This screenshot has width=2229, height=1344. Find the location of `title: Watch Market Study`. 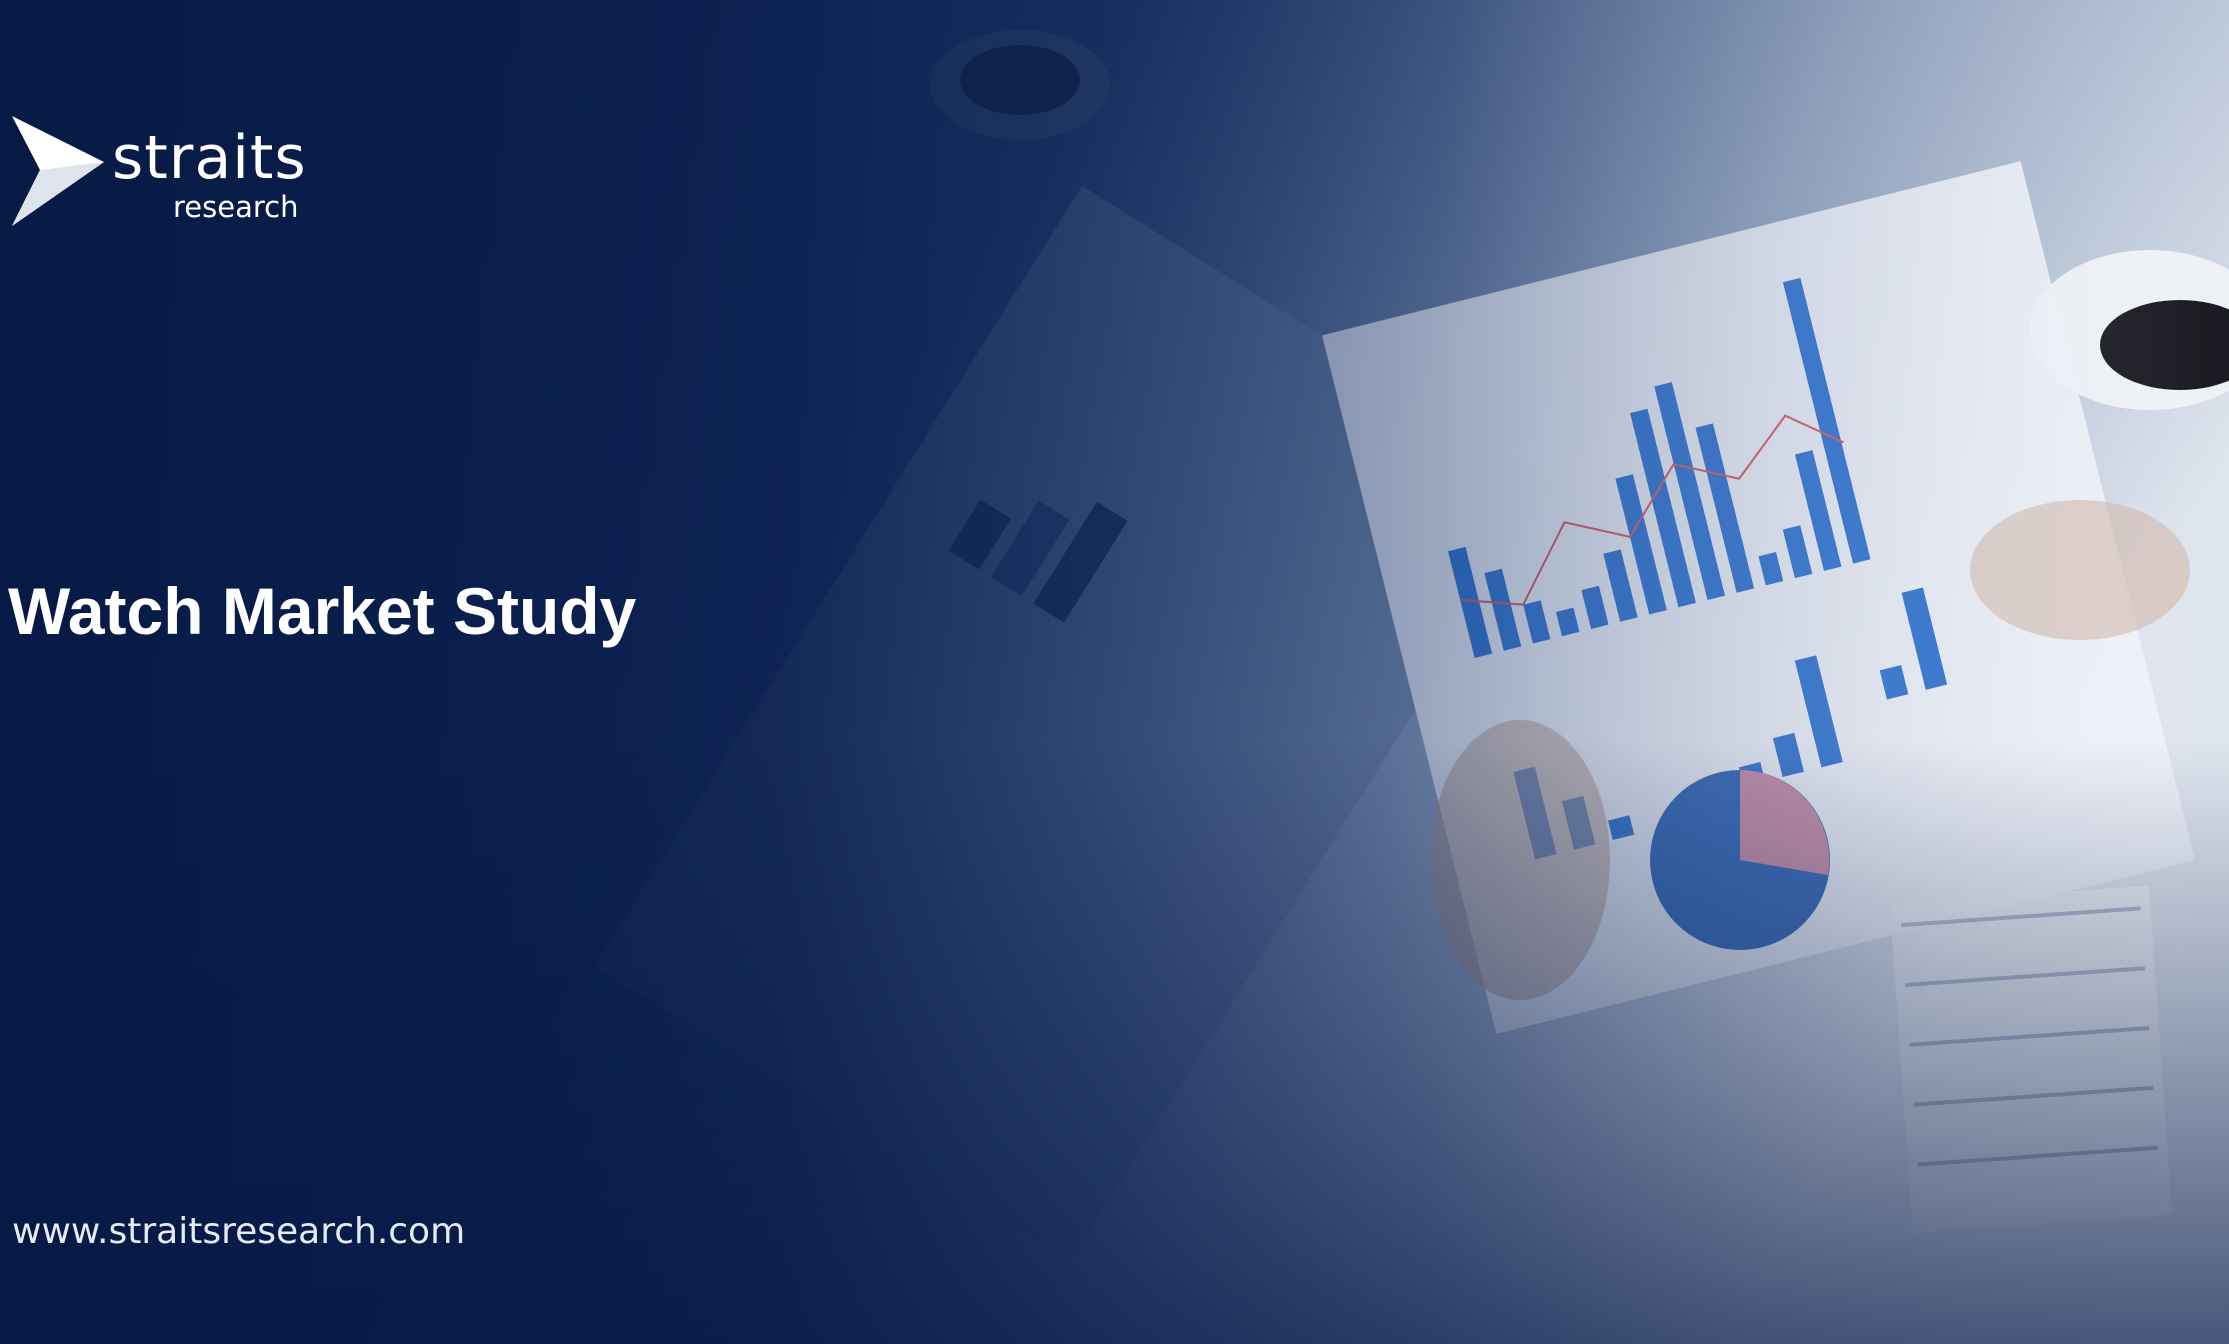

title: Watch Market Study is located at coordinates (322, 611).